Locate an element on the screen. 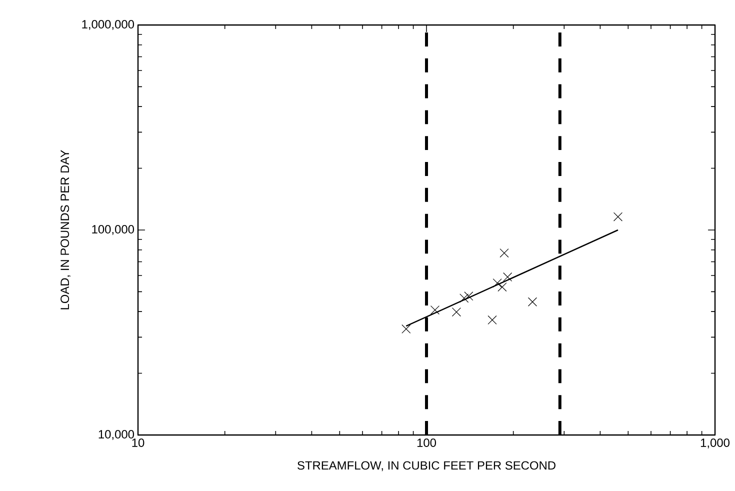  x-tick-label: 100 is located at coordinates (426, 442).